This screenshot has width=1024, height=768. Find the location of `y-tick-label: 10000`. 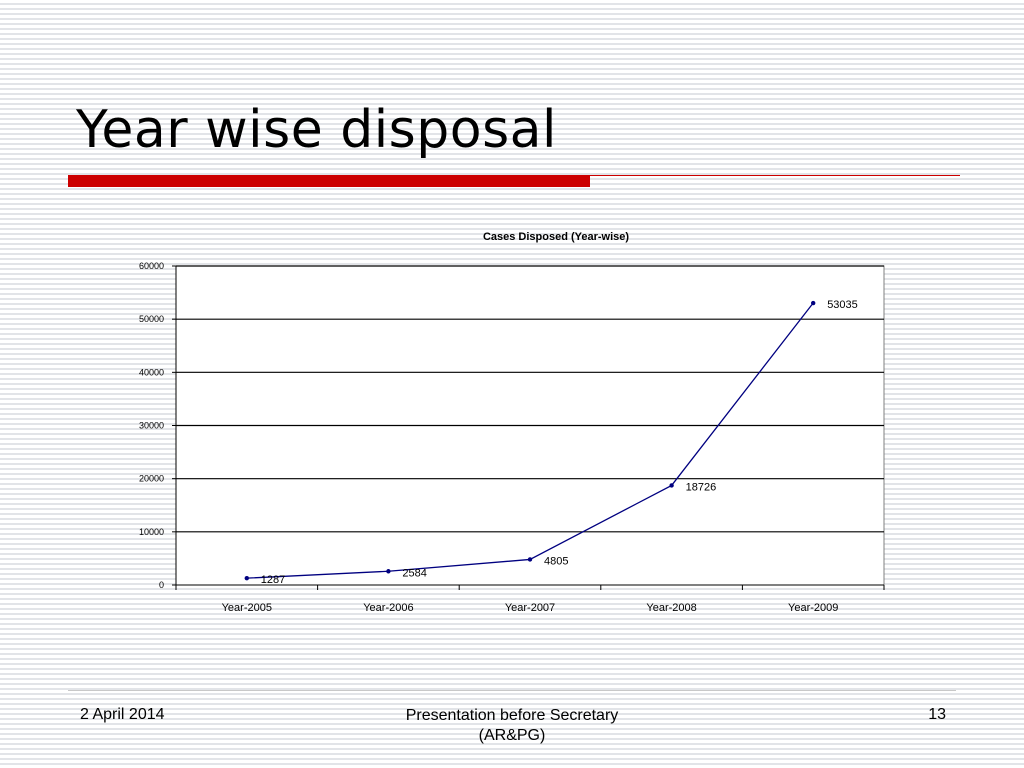

y-tick-label: 10000 is located at coordinates (151, 532).